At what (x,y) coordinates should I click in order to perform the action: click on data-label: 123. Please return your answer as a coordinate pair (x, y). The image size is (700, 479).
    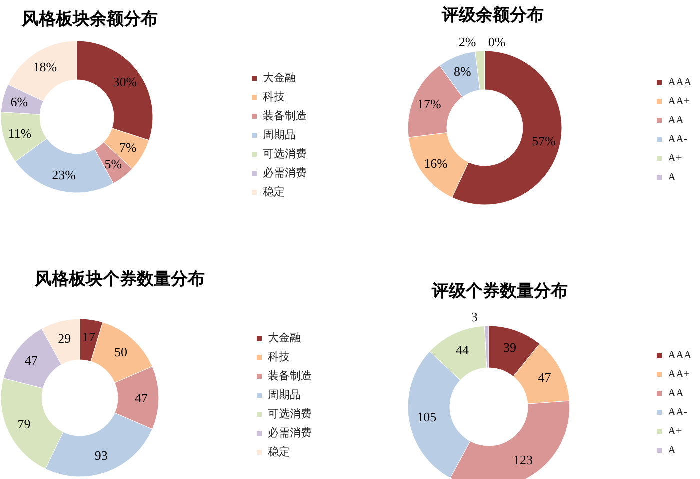
    Looking at the image, I should click on (523, 460).